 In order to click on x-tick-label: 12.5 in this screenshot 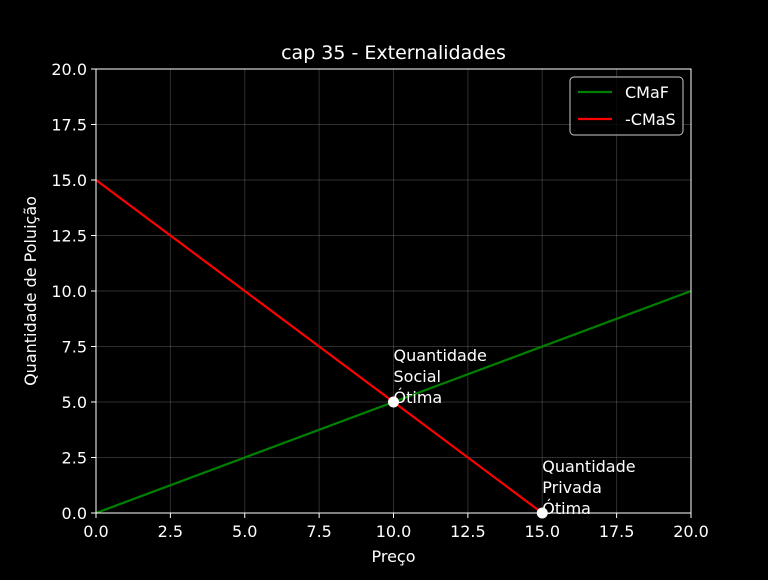, I will do `click(468, 531)`.